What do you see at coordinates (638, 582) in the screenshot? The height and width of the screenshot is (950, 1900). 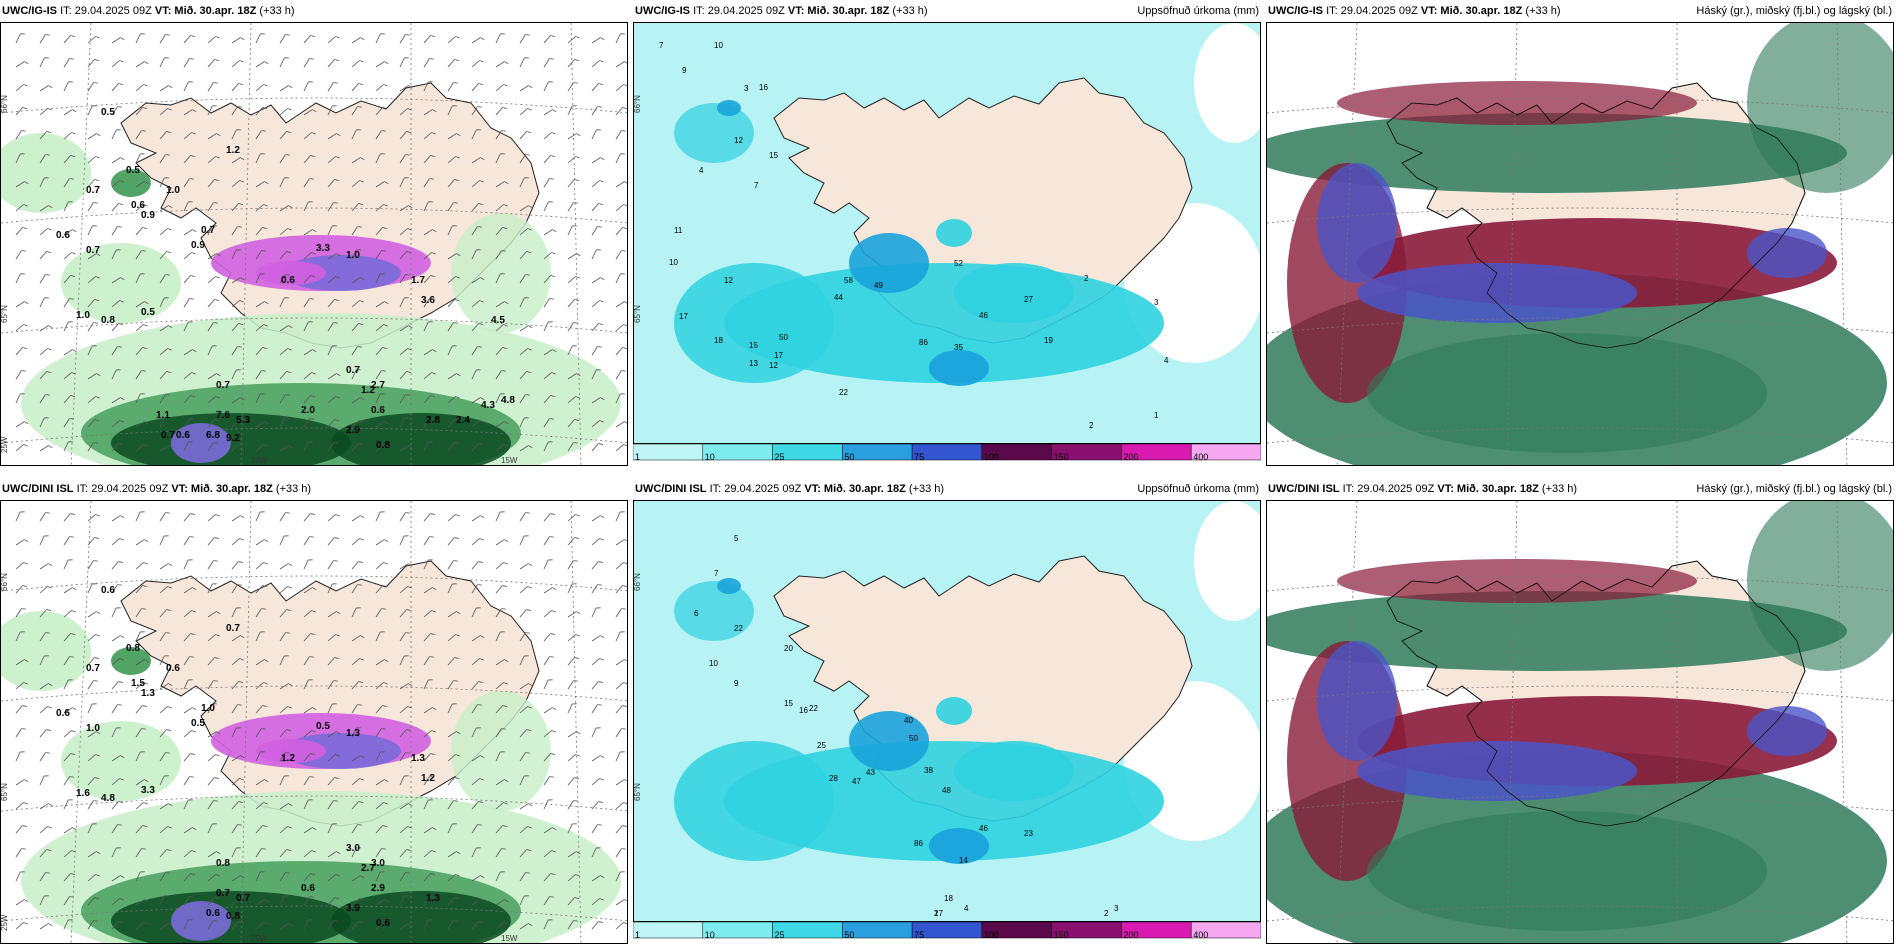 I see `axis-label: 66°N` at bounding box center [638, 582].